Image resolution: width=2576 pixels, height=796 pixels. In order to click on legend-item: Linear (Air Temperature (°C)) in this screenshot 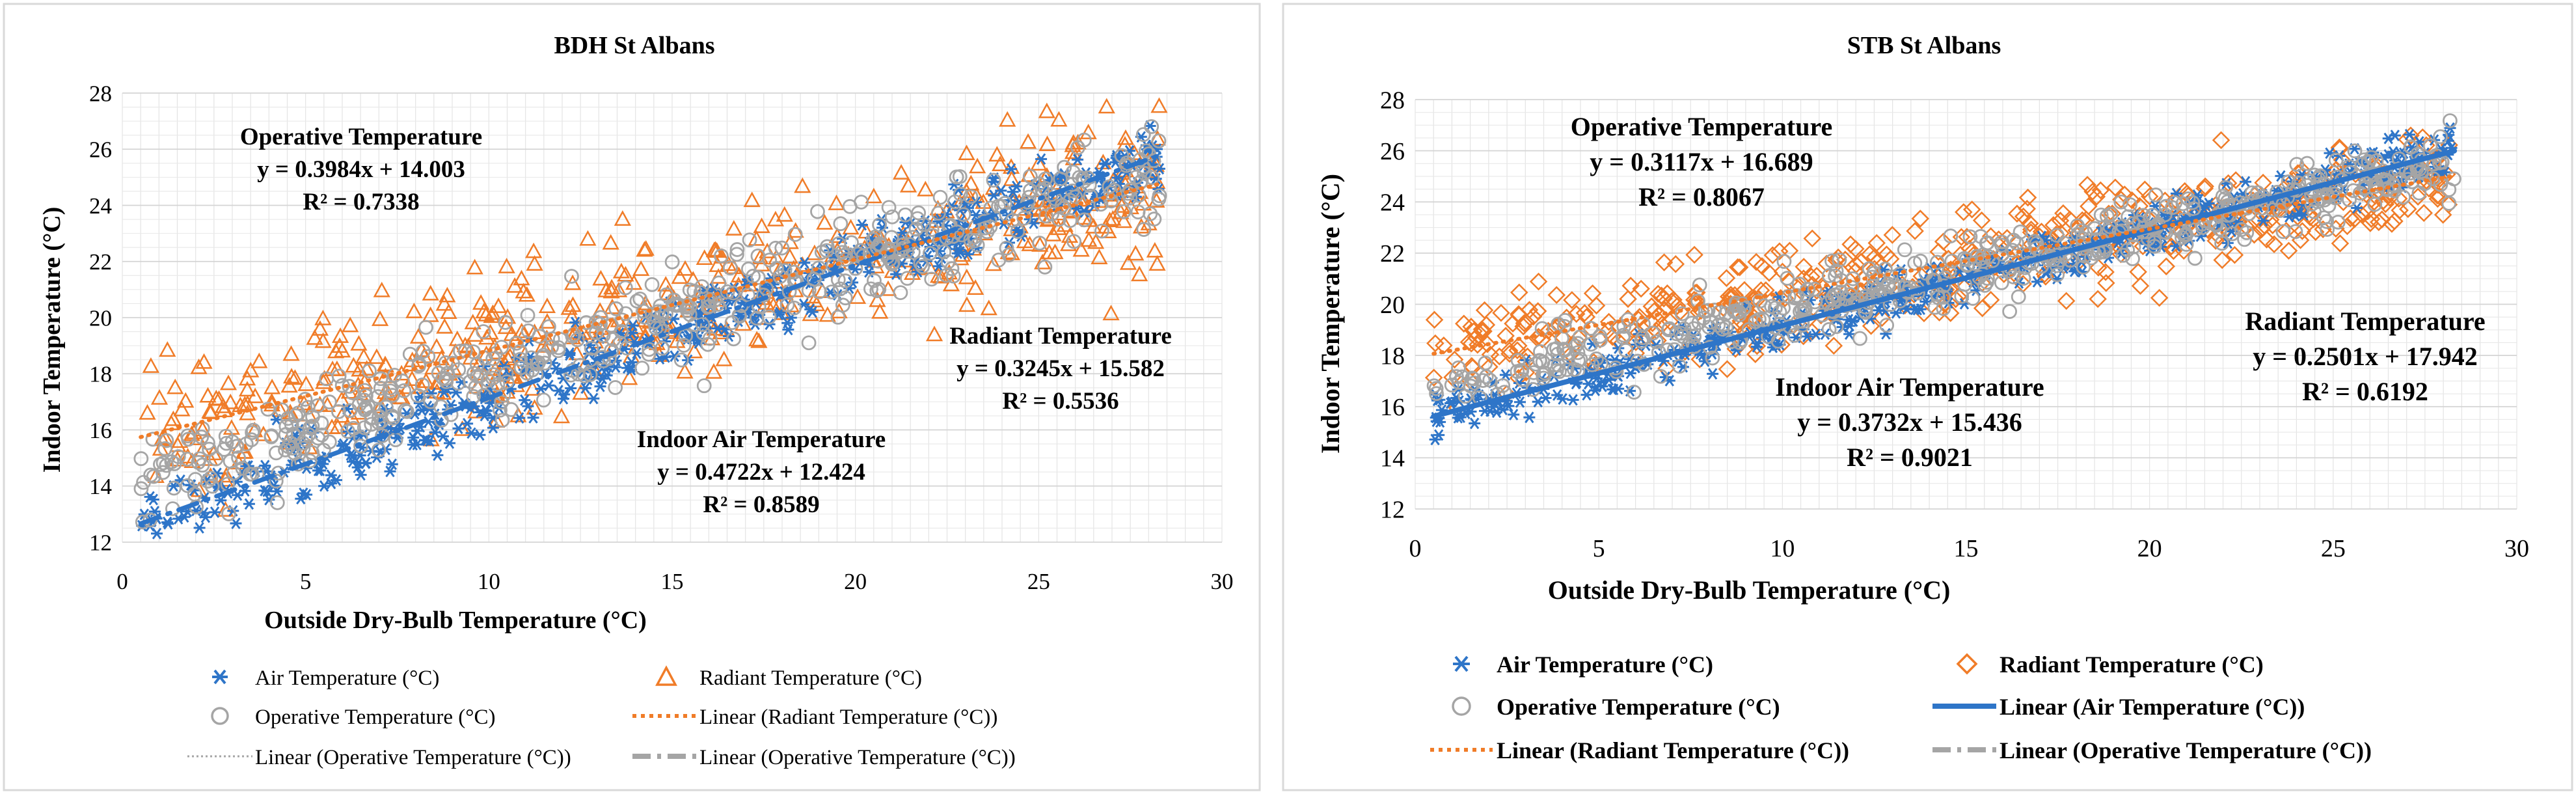, I will do `click(2118, 707)`.